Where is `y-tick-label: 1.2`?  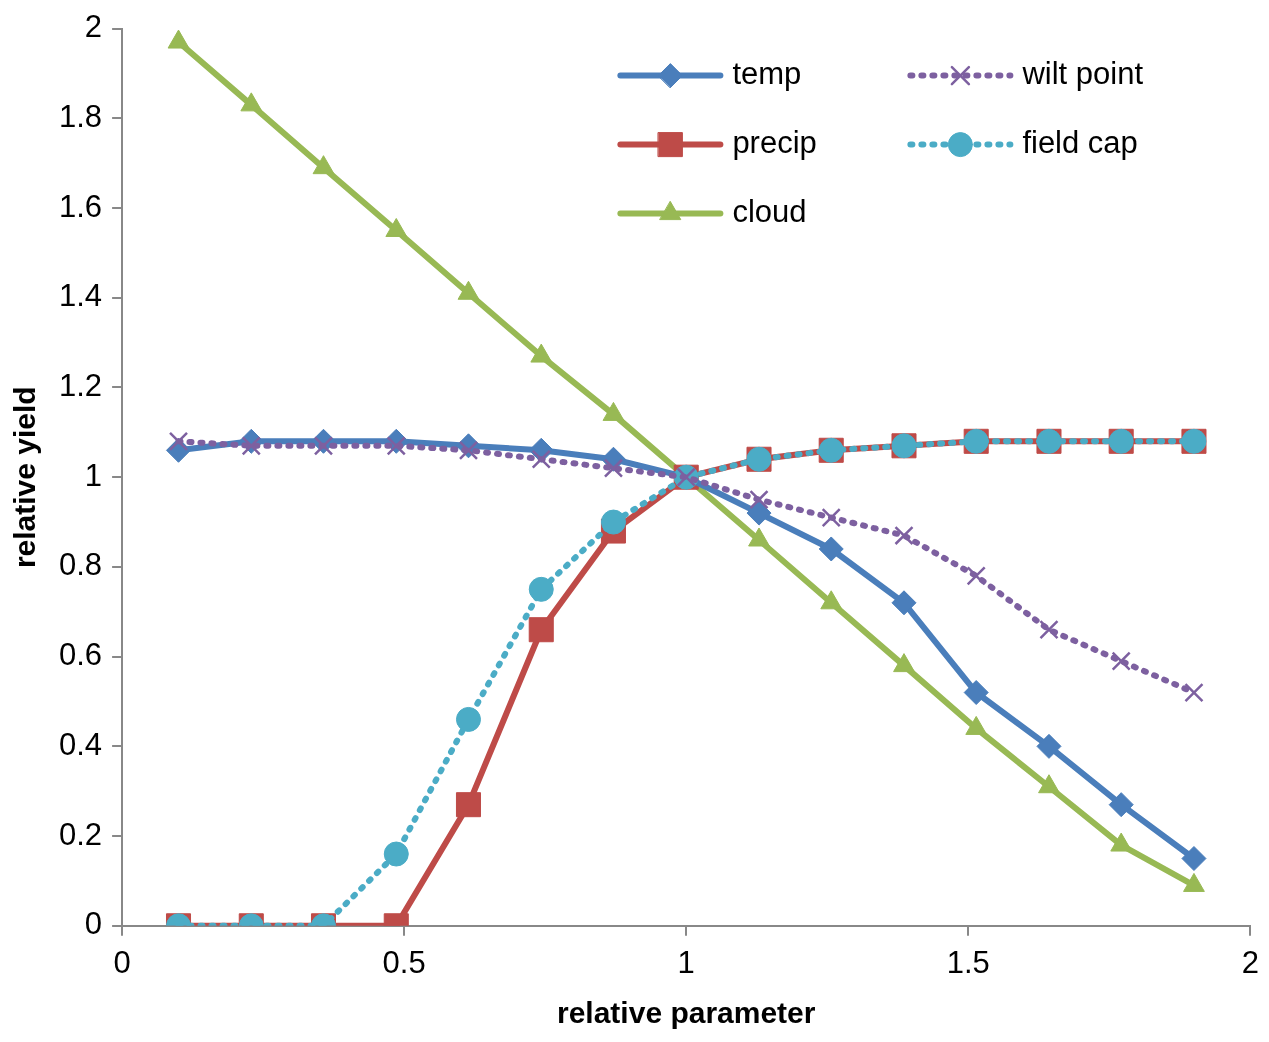 y-tick-label: 1.2 is located at coordinates (80, 386).